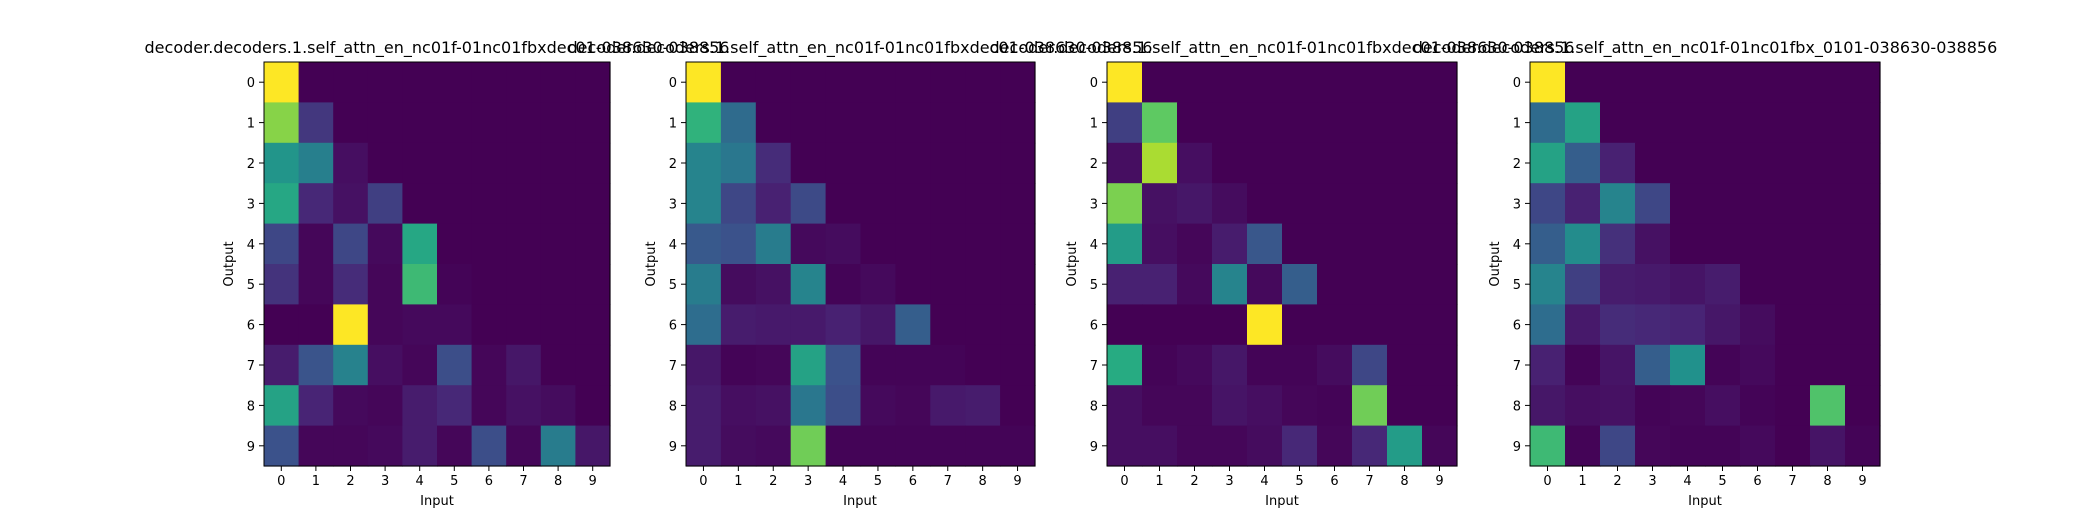 The height and width of the screenshot is (520, 2080). What do you see at coordinates (523, 481) in the screenshot?
I see `x-tick-label: 7` at bounding box center [523, 481].